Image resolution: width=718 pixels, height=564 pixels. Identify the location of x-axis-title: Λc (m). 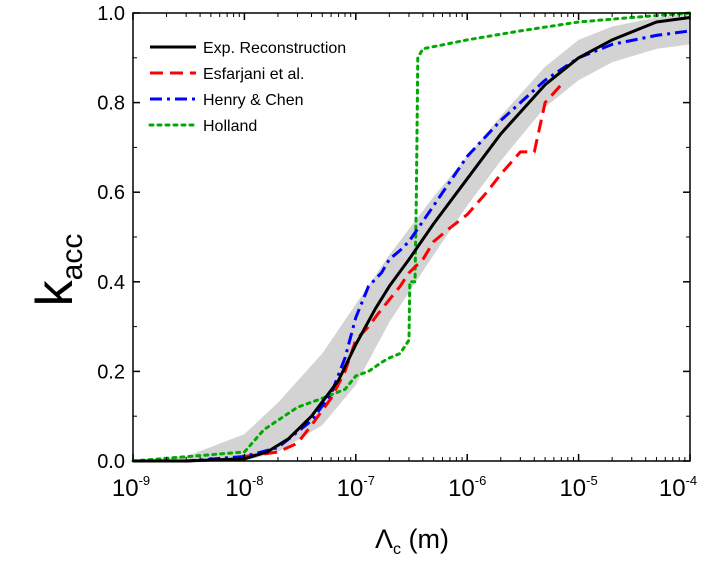
(412, 541).